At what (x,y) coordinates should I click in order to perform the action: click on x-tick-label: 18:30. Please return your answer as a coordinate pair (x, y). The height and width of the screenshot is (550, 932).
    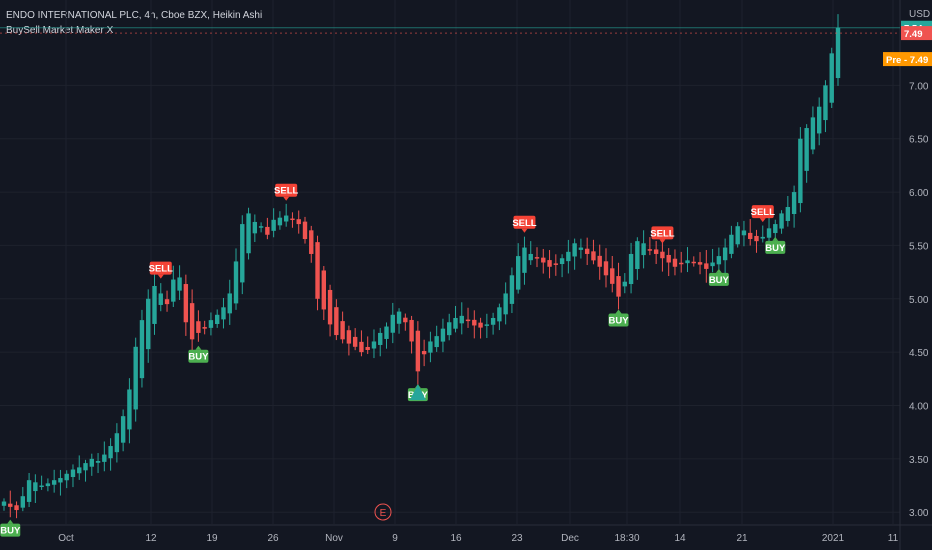
    Looking at the image, I should click on (626, 538).